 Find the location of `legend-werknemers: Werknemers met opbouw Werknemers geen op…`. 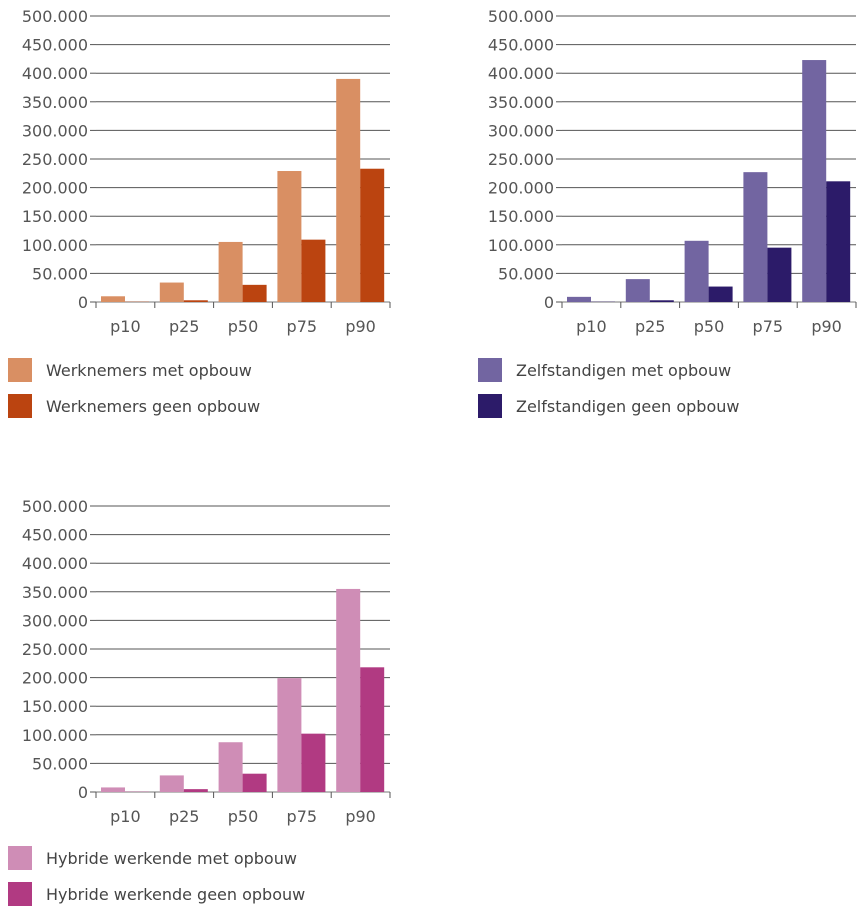

legend-werknemers: Werknemers met opbouw Werknemers geen op… is located at coordinates (134, 394).